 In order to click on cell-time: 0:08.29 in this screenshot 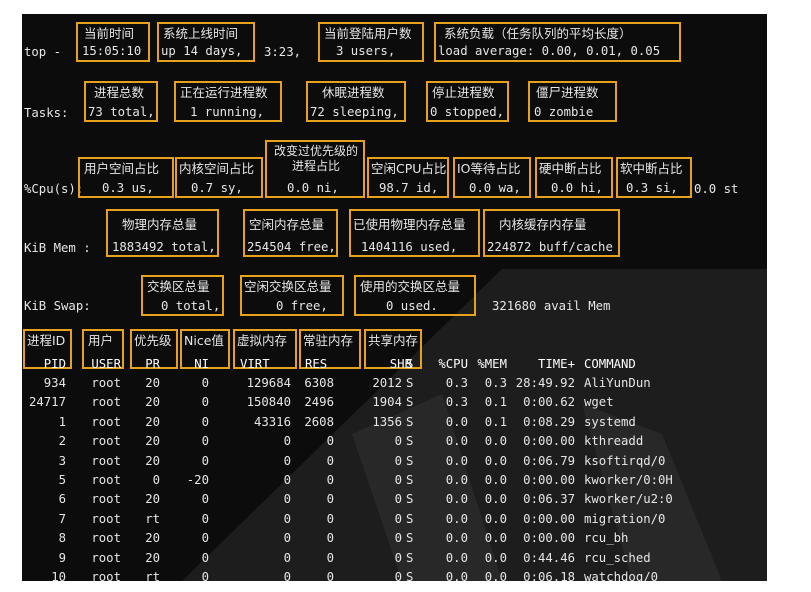, I will do `click(549, 421)`.